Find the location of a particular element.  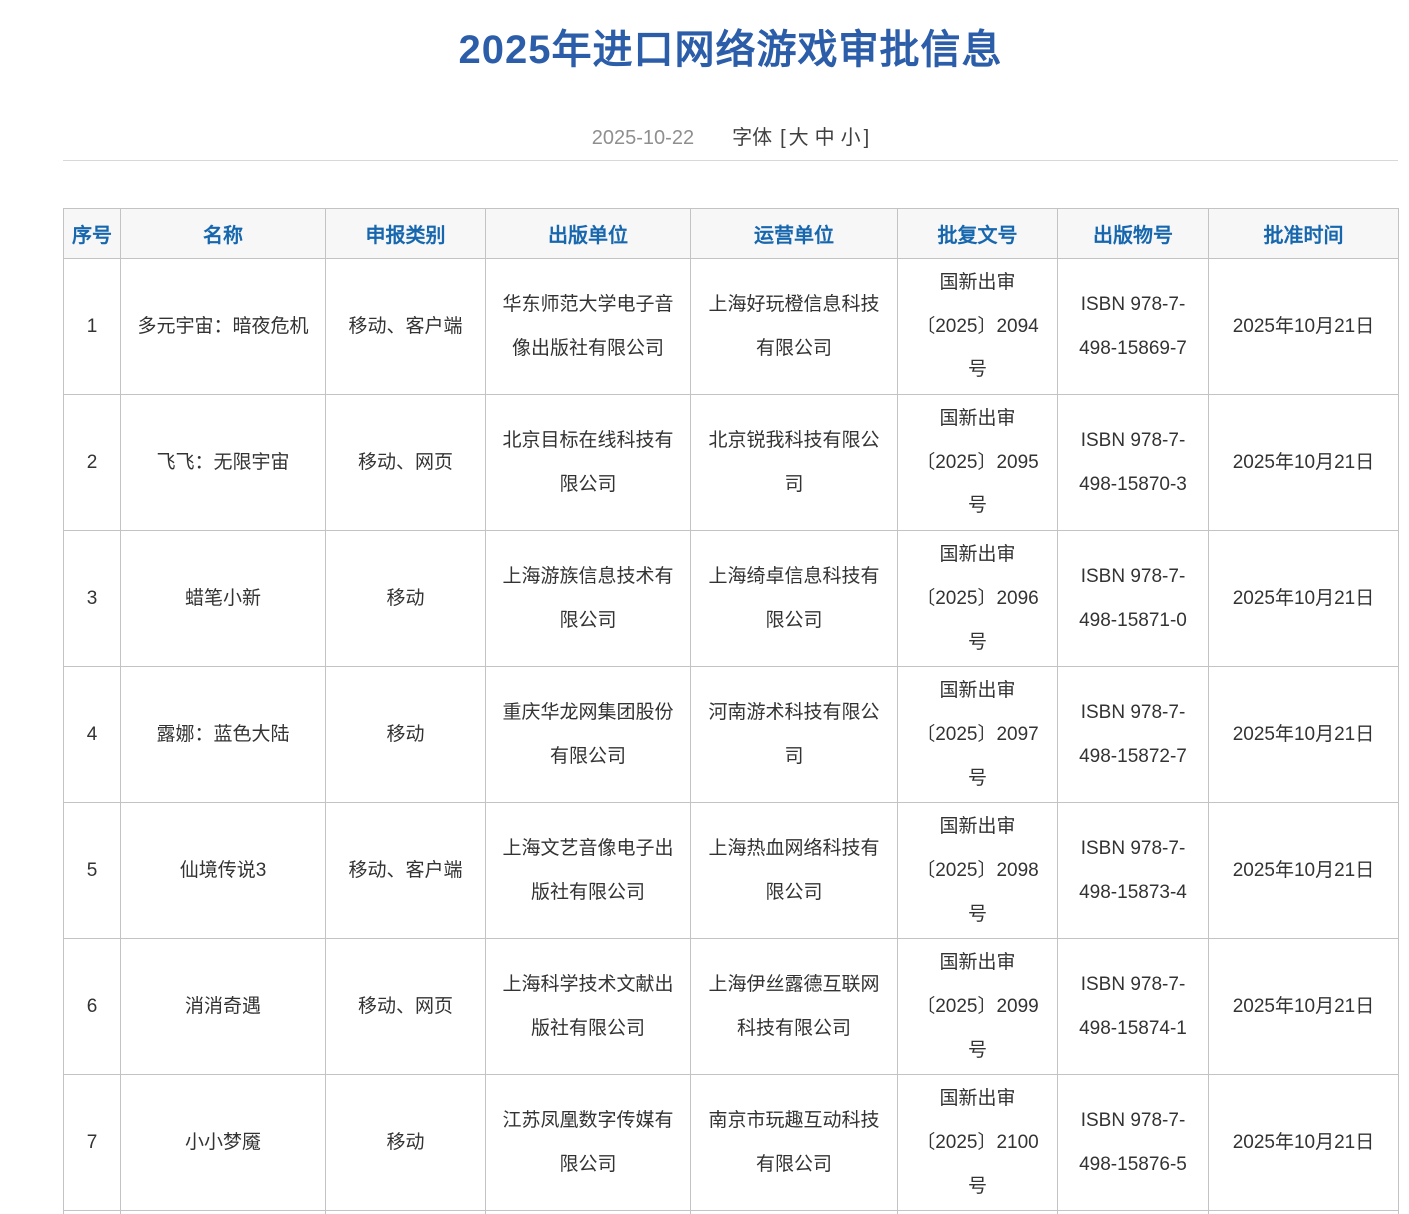

cell-publisher: 重庆华龙网集团股份有限公司 is located at coordinates (588, 735).